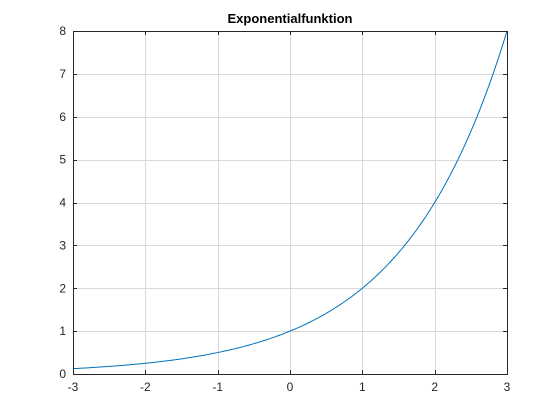 The height and width of the screenshot is (420, 560). What do you see at coordinates (217, 387) in the screenshot?
I see `x-tick-label: -1` at bounding box center [217, 387].